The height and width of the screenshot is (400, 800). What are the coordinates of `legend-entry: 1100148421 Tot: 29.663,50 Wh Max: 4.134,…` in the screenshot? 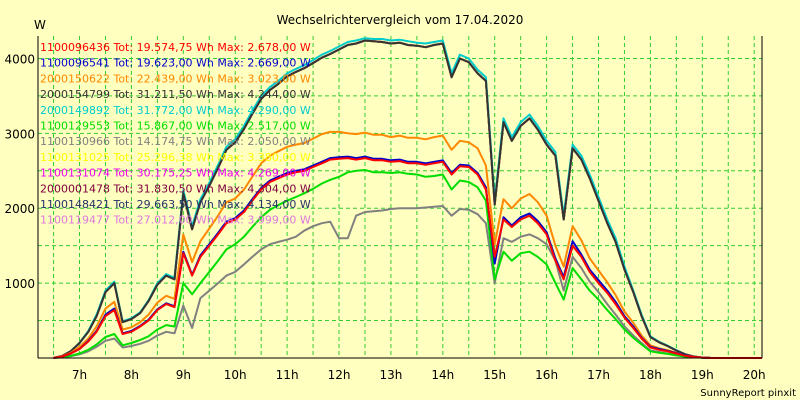 It's located at (175, 204).